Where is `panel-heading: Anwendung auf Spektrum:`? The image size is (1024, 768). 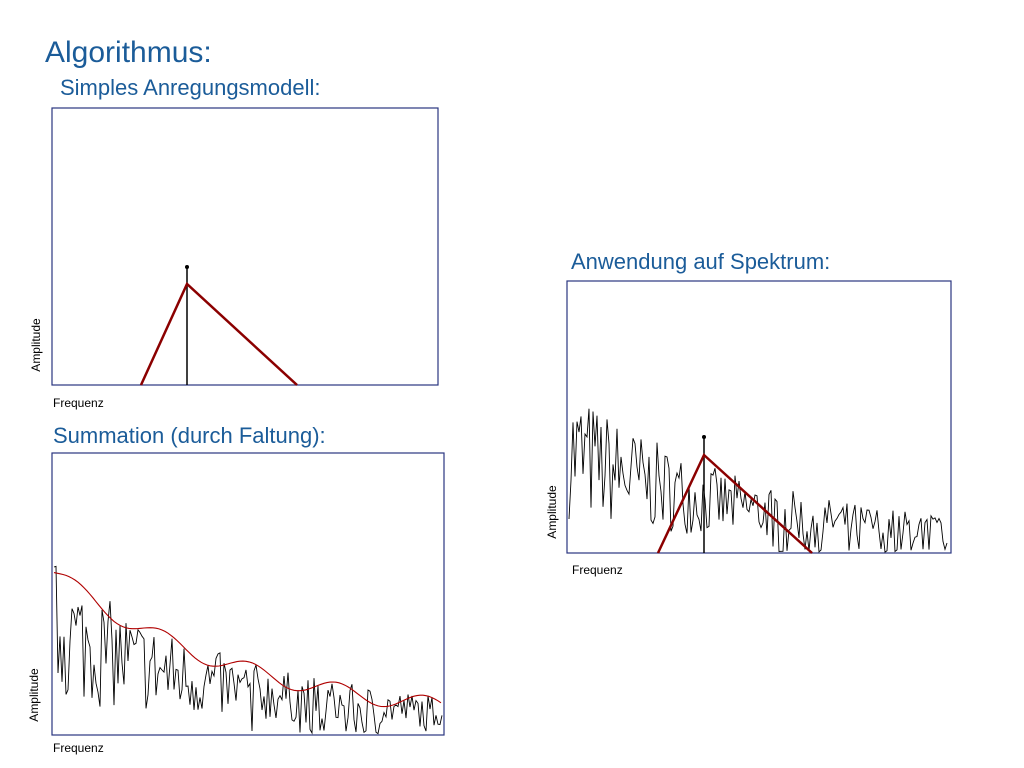 panel-heading: Anwendung auf Spektrum: is located at coordinates (700, 261).